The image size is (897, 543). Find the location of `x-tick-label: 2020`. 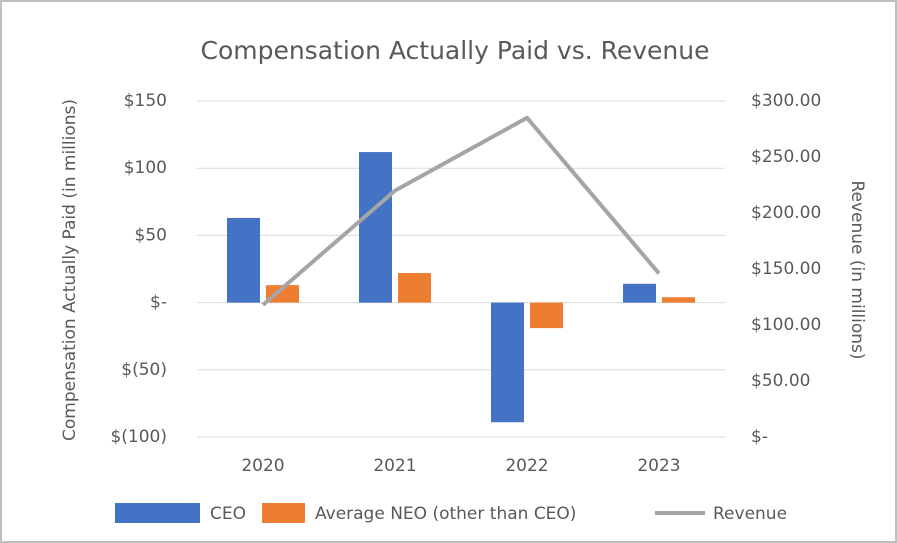

x-tick-label: 2020 is located at coordinates (262, 466).